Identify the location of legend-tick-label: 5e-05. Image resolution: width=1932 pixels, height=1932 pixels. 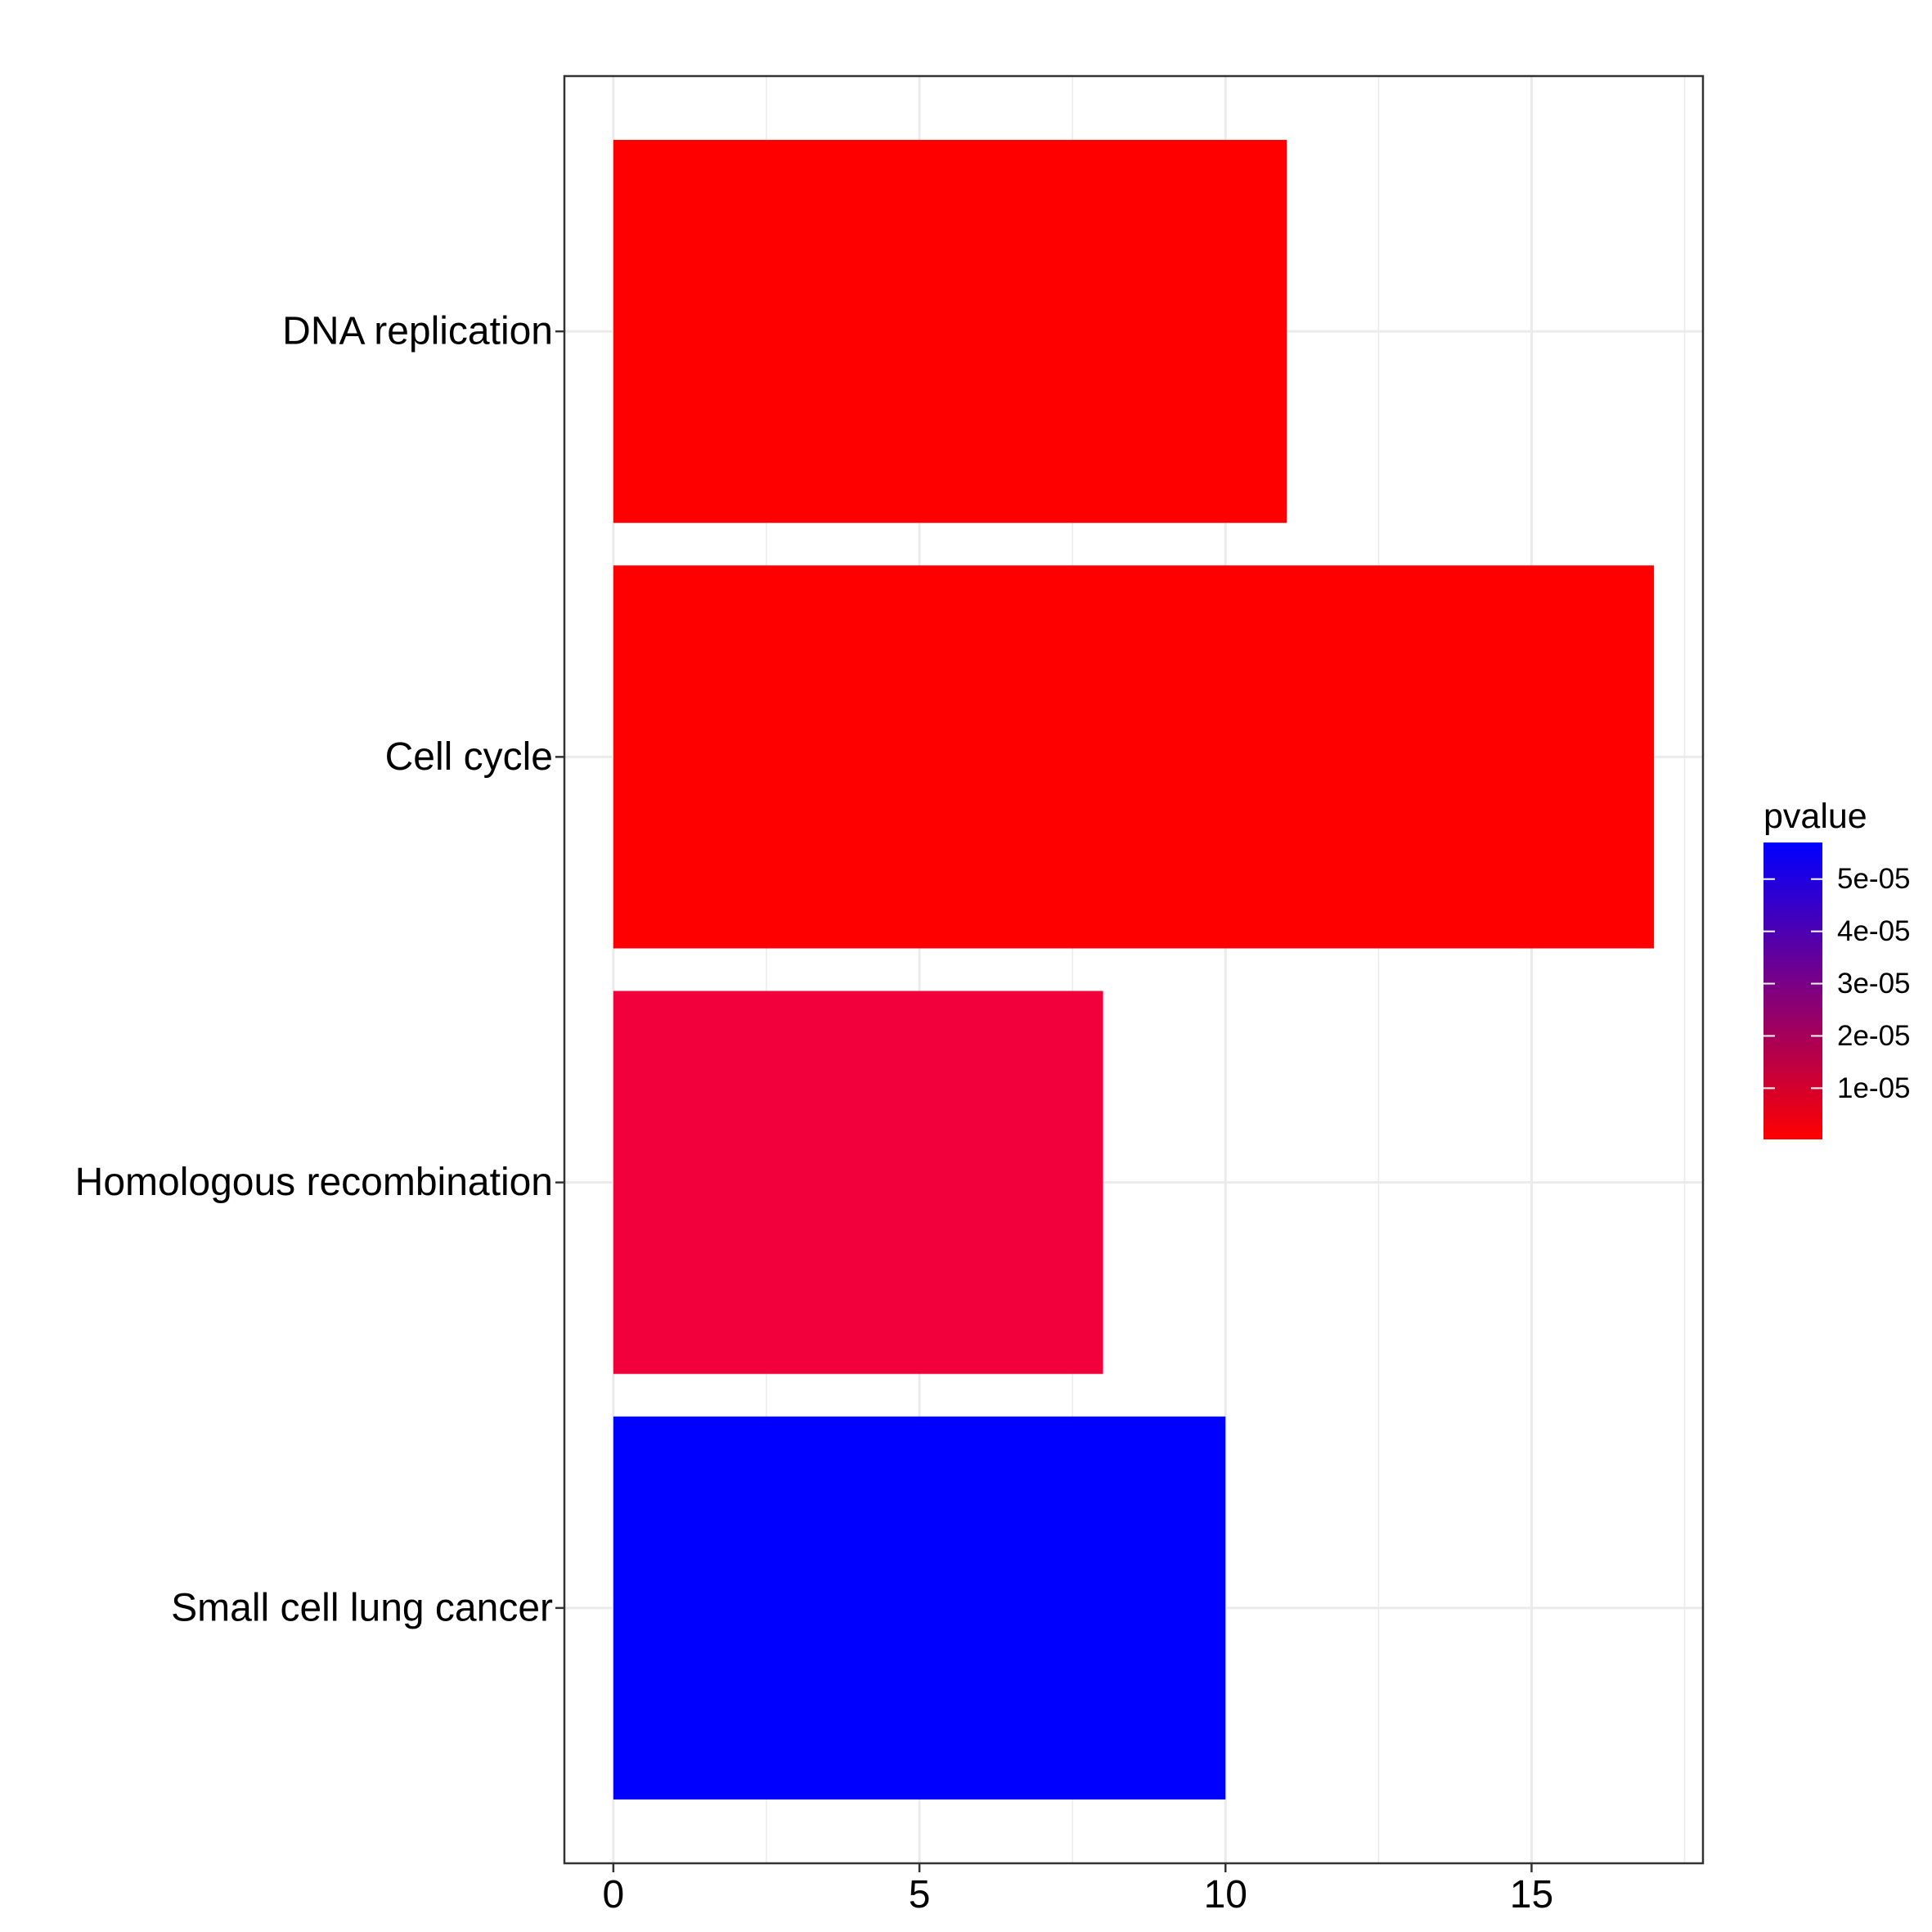
(1874, 879).